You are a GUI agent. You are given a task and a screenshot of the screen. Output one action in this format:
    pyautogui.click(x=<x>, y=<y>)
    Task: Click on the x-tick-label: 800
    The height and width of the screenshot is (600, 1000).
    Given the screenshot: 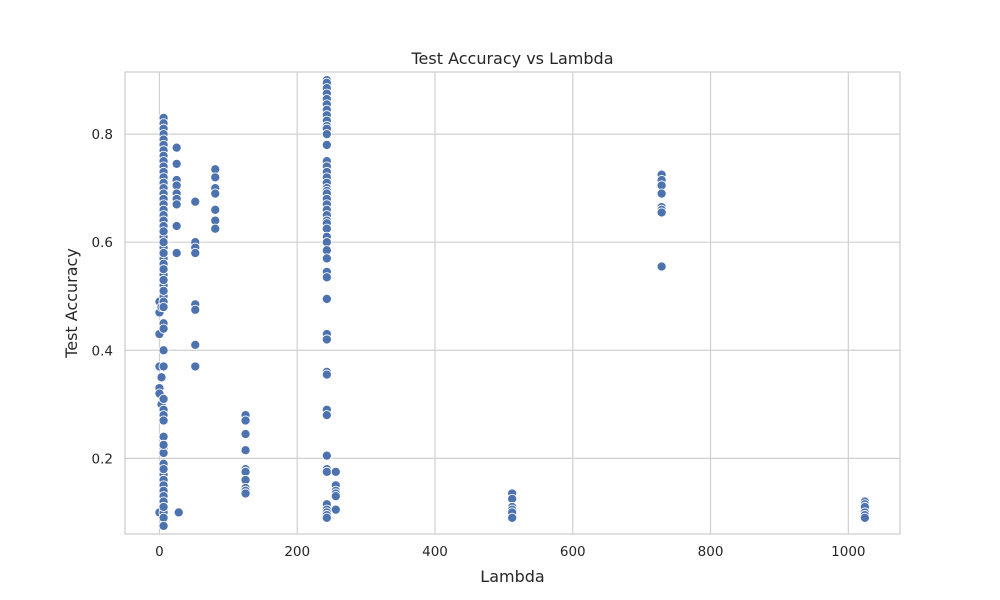 What is the action you would take?
    pyautogui.click(x=711, y=552)
    